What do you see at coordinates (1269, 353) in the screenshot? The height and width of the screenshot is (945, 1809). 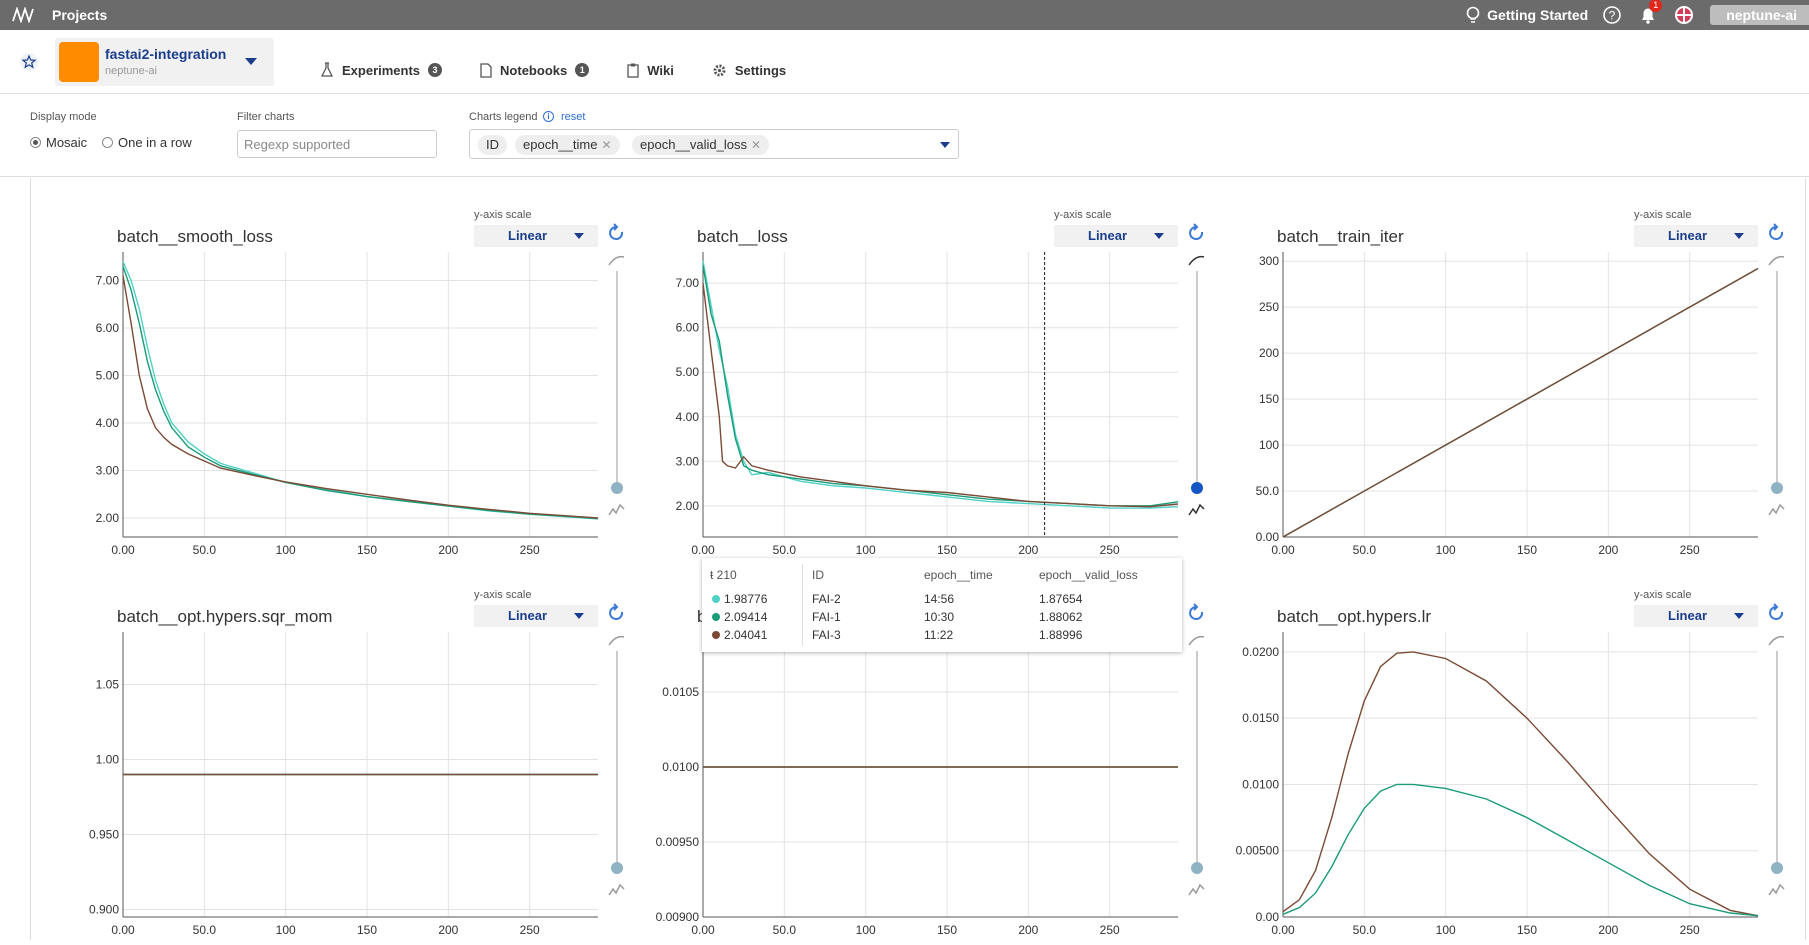 I see `y-tick-label: 200` at bounding box center [1269, 353].